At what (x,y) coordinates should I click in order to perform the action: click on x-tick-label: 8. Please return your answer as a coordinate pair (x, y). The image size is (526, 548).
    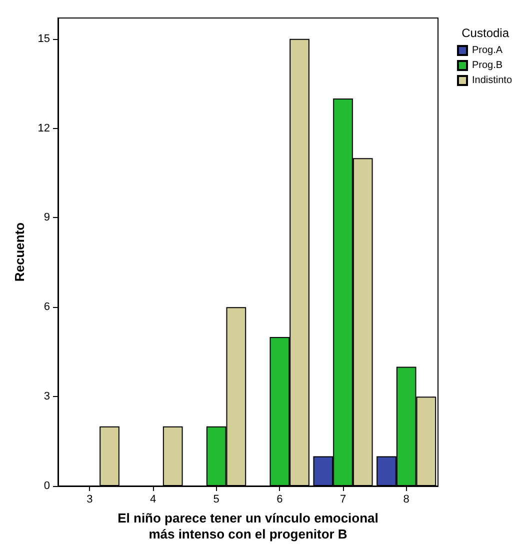
    Looking at the image, I should click on (406, 500).